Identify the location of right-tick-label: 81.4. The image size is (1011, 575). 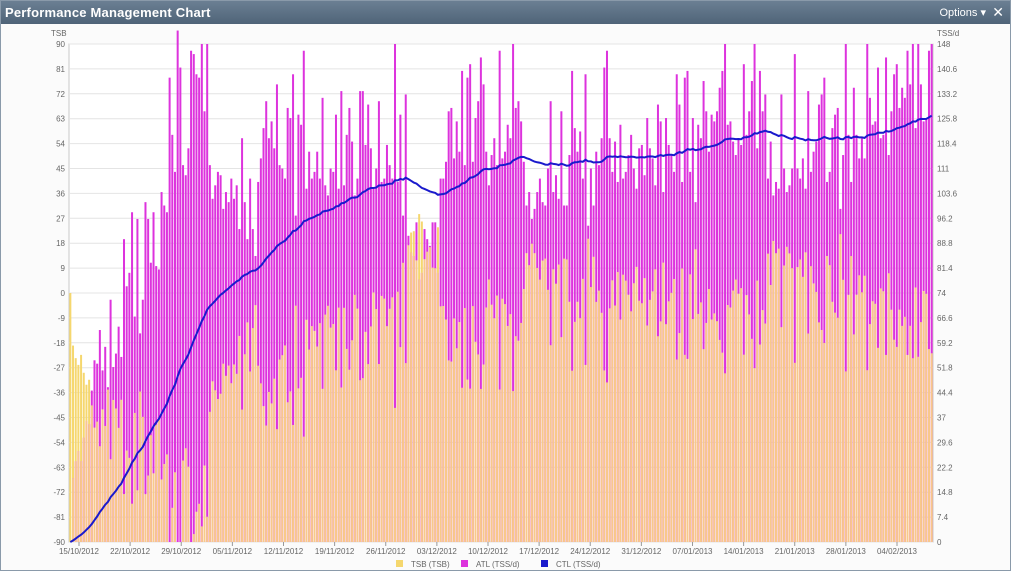
(945, 268).